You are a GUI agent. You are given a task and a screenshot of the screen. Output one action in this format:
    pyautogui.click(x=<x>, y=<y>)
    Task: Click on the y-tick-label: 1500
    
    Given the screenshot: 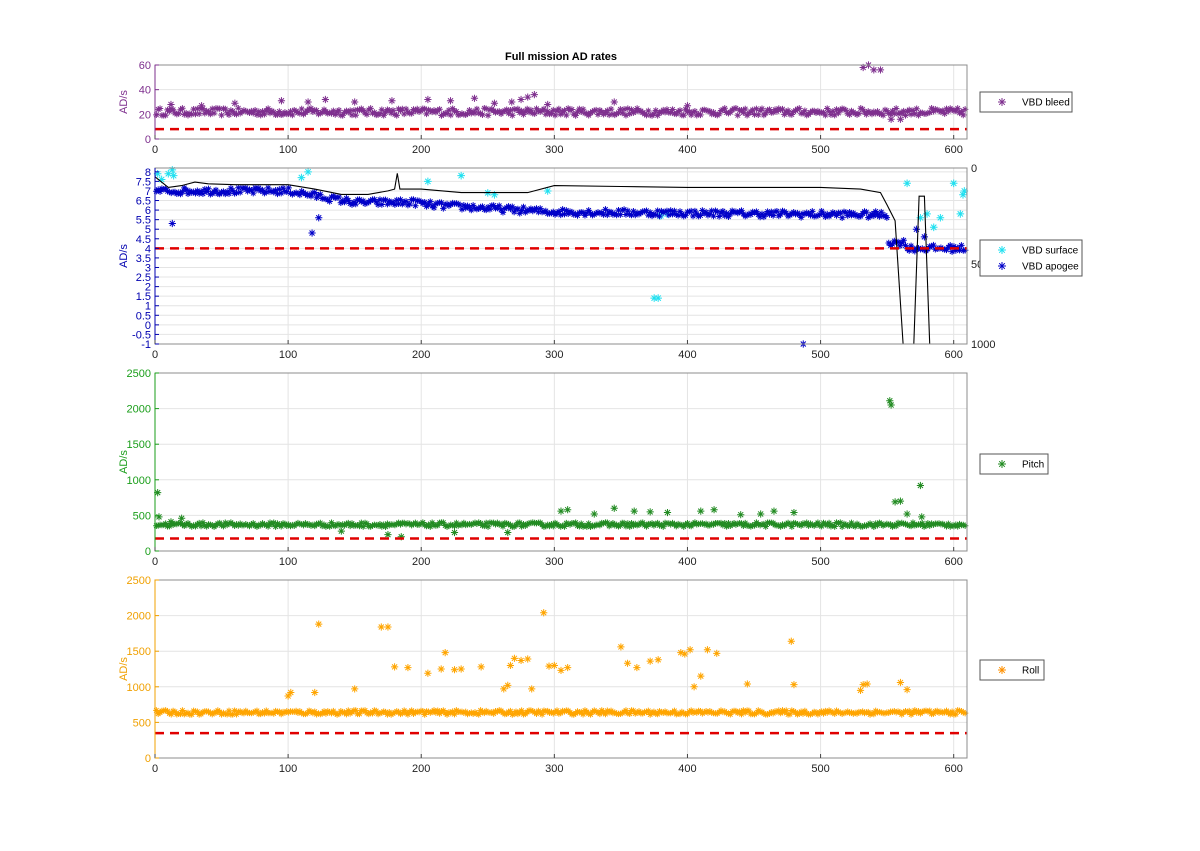 What is the action you would take?
    pyautogui.click(x=139, y=445)
    